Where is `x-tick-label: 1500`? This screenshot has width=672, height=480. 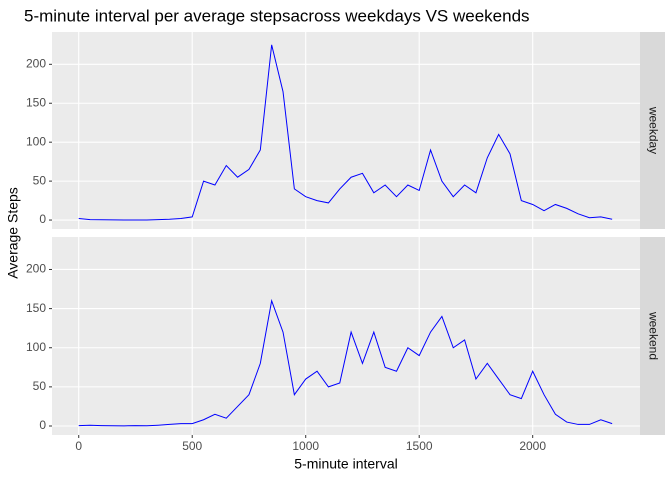
x-tick-label: 1500 is located at coordinates (419, 446).